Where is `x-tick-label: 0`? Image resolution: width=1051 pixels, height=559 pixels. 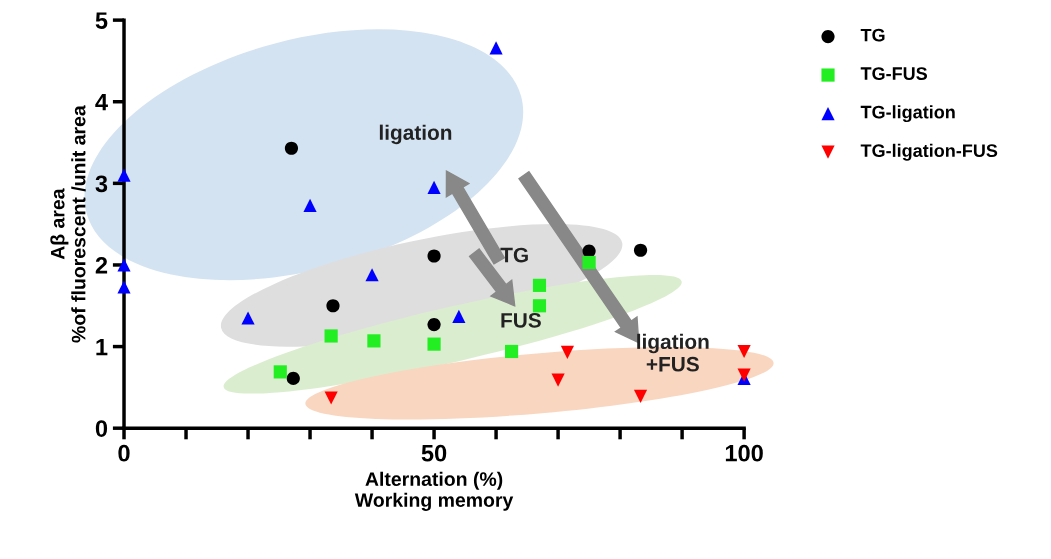 x-tick-label: 0 is located at coordinates (124, 453).